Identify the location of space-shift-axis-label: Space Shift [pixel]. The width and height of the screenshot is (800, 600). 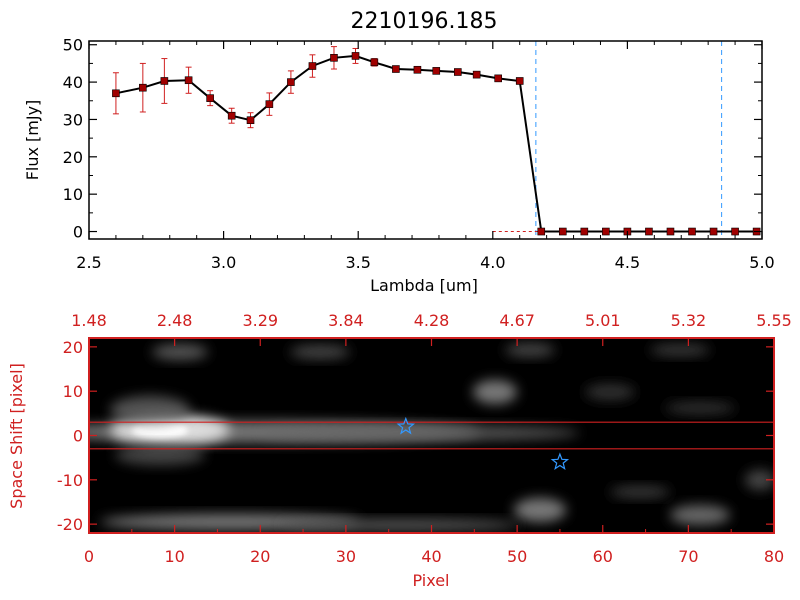
(16, 436).